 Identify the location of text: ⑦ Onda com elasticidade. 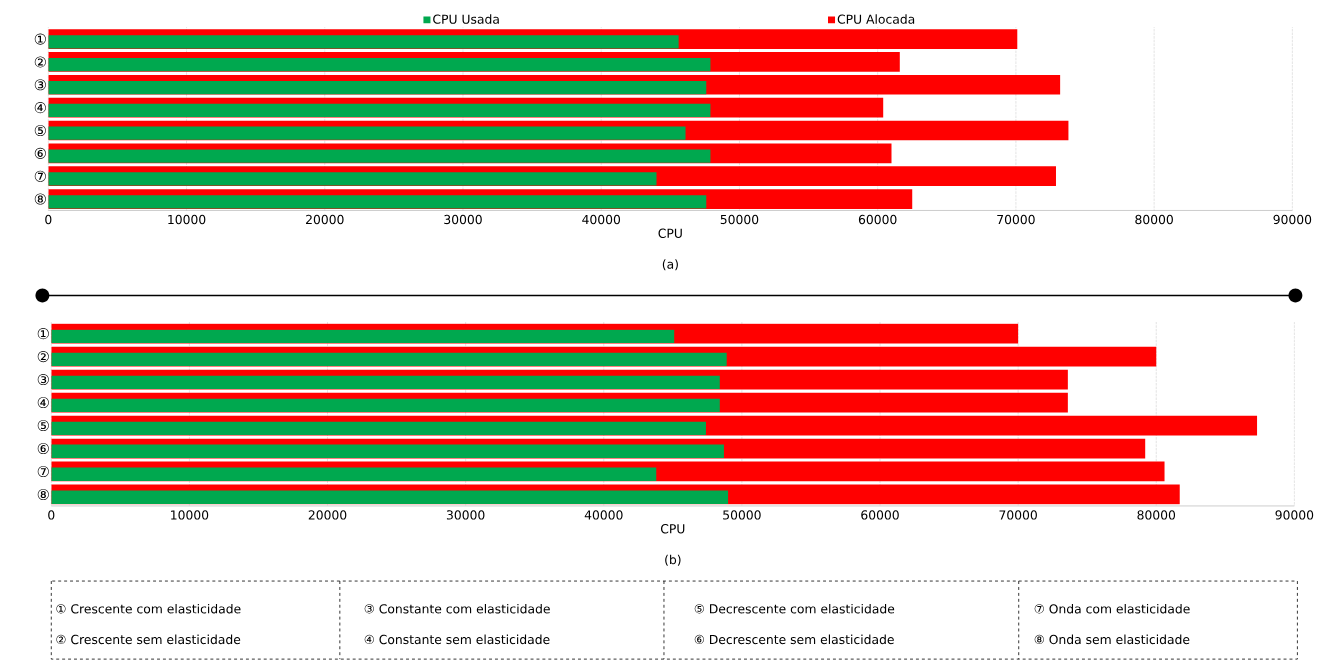
(1112, 608).